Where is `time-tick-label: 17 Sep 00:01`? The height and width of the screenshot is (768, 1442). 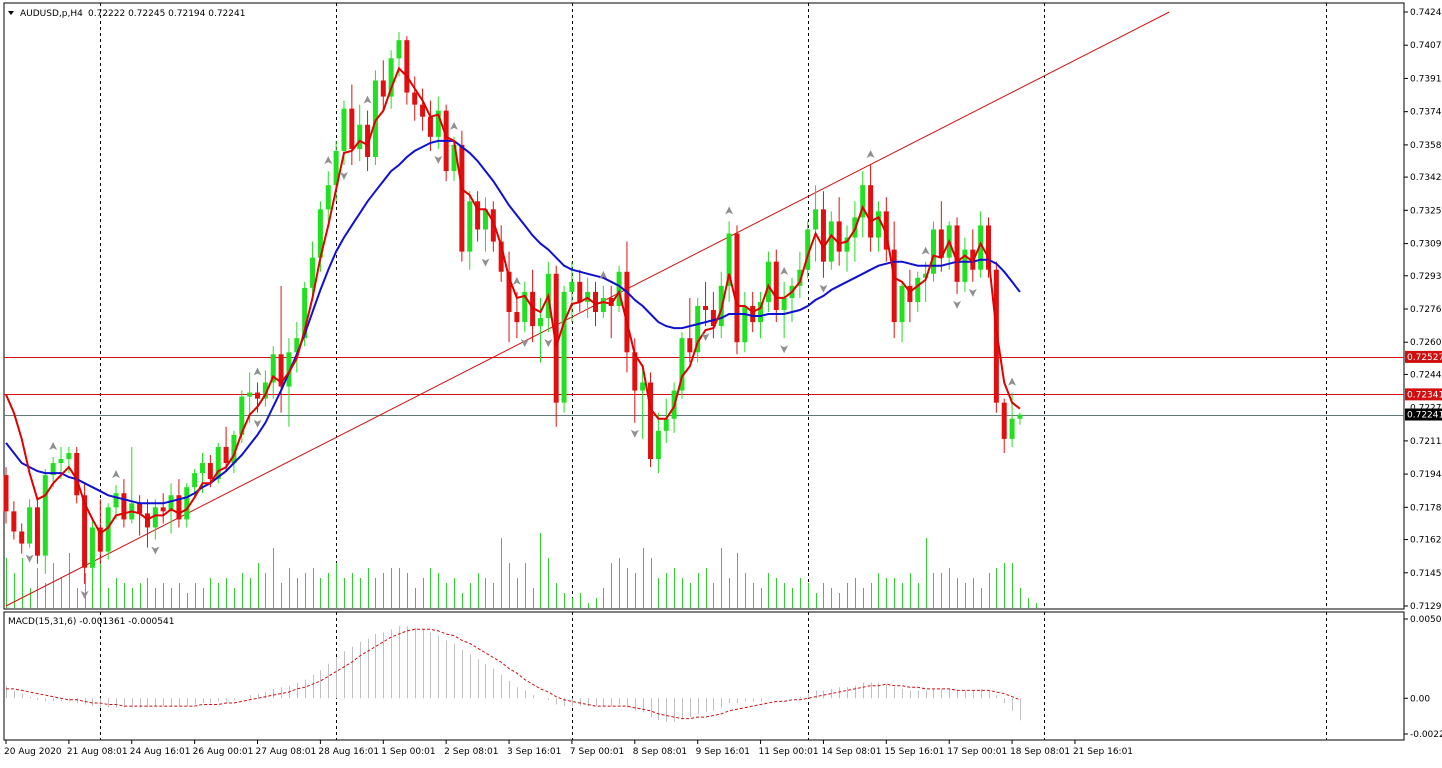 time-tick-label: 17 Sep 00:01 is located at coordinates (977, 752).